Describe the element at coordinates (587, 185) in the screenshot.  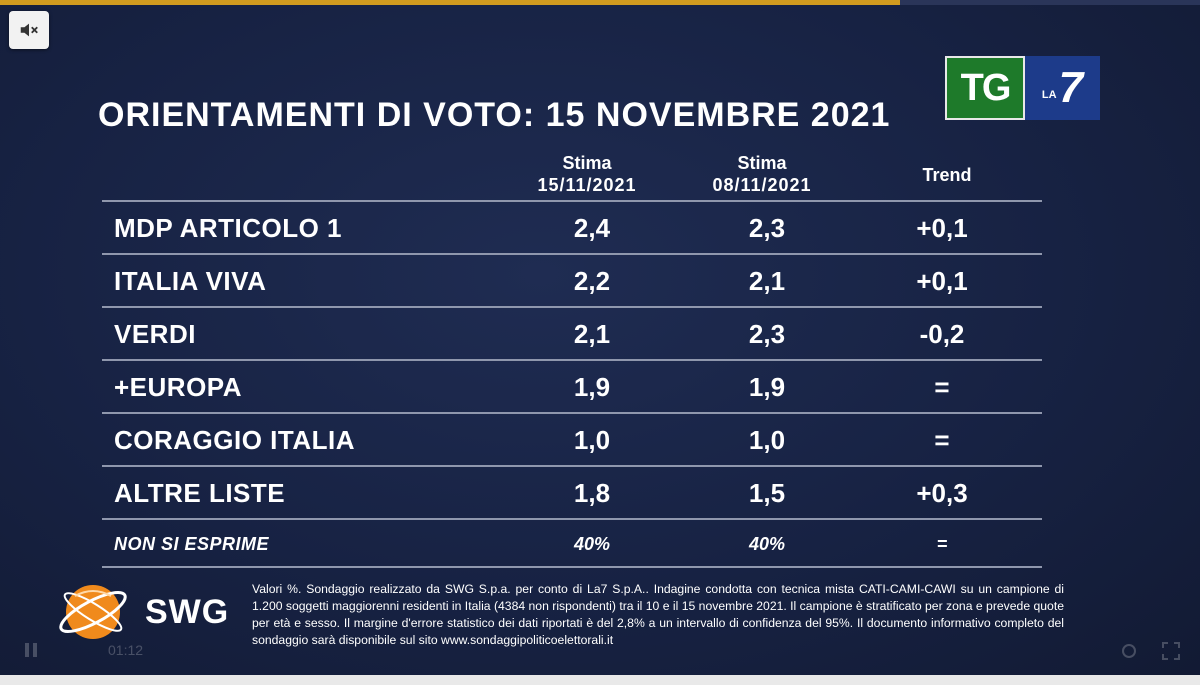
I see `column-header-current-date: 15/11/2021` at that location.